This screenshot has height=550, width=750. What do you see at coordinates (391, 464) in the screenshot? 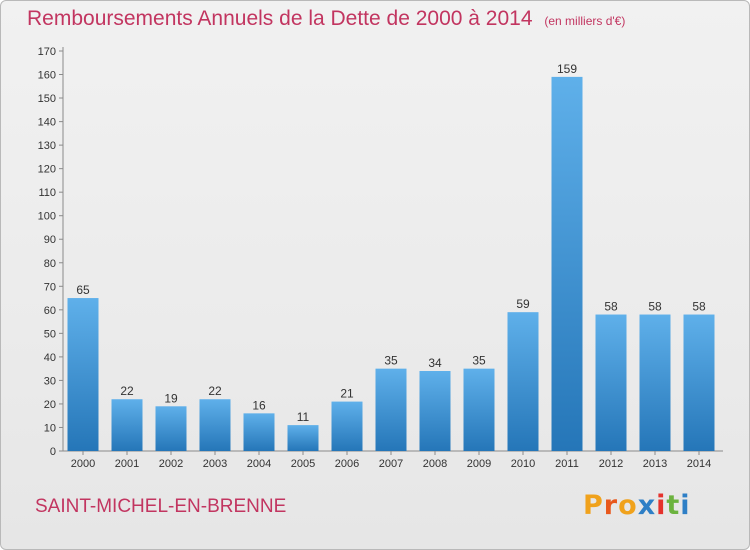
I see `x-tick-label: 2007` at bounding box center [391, 464].